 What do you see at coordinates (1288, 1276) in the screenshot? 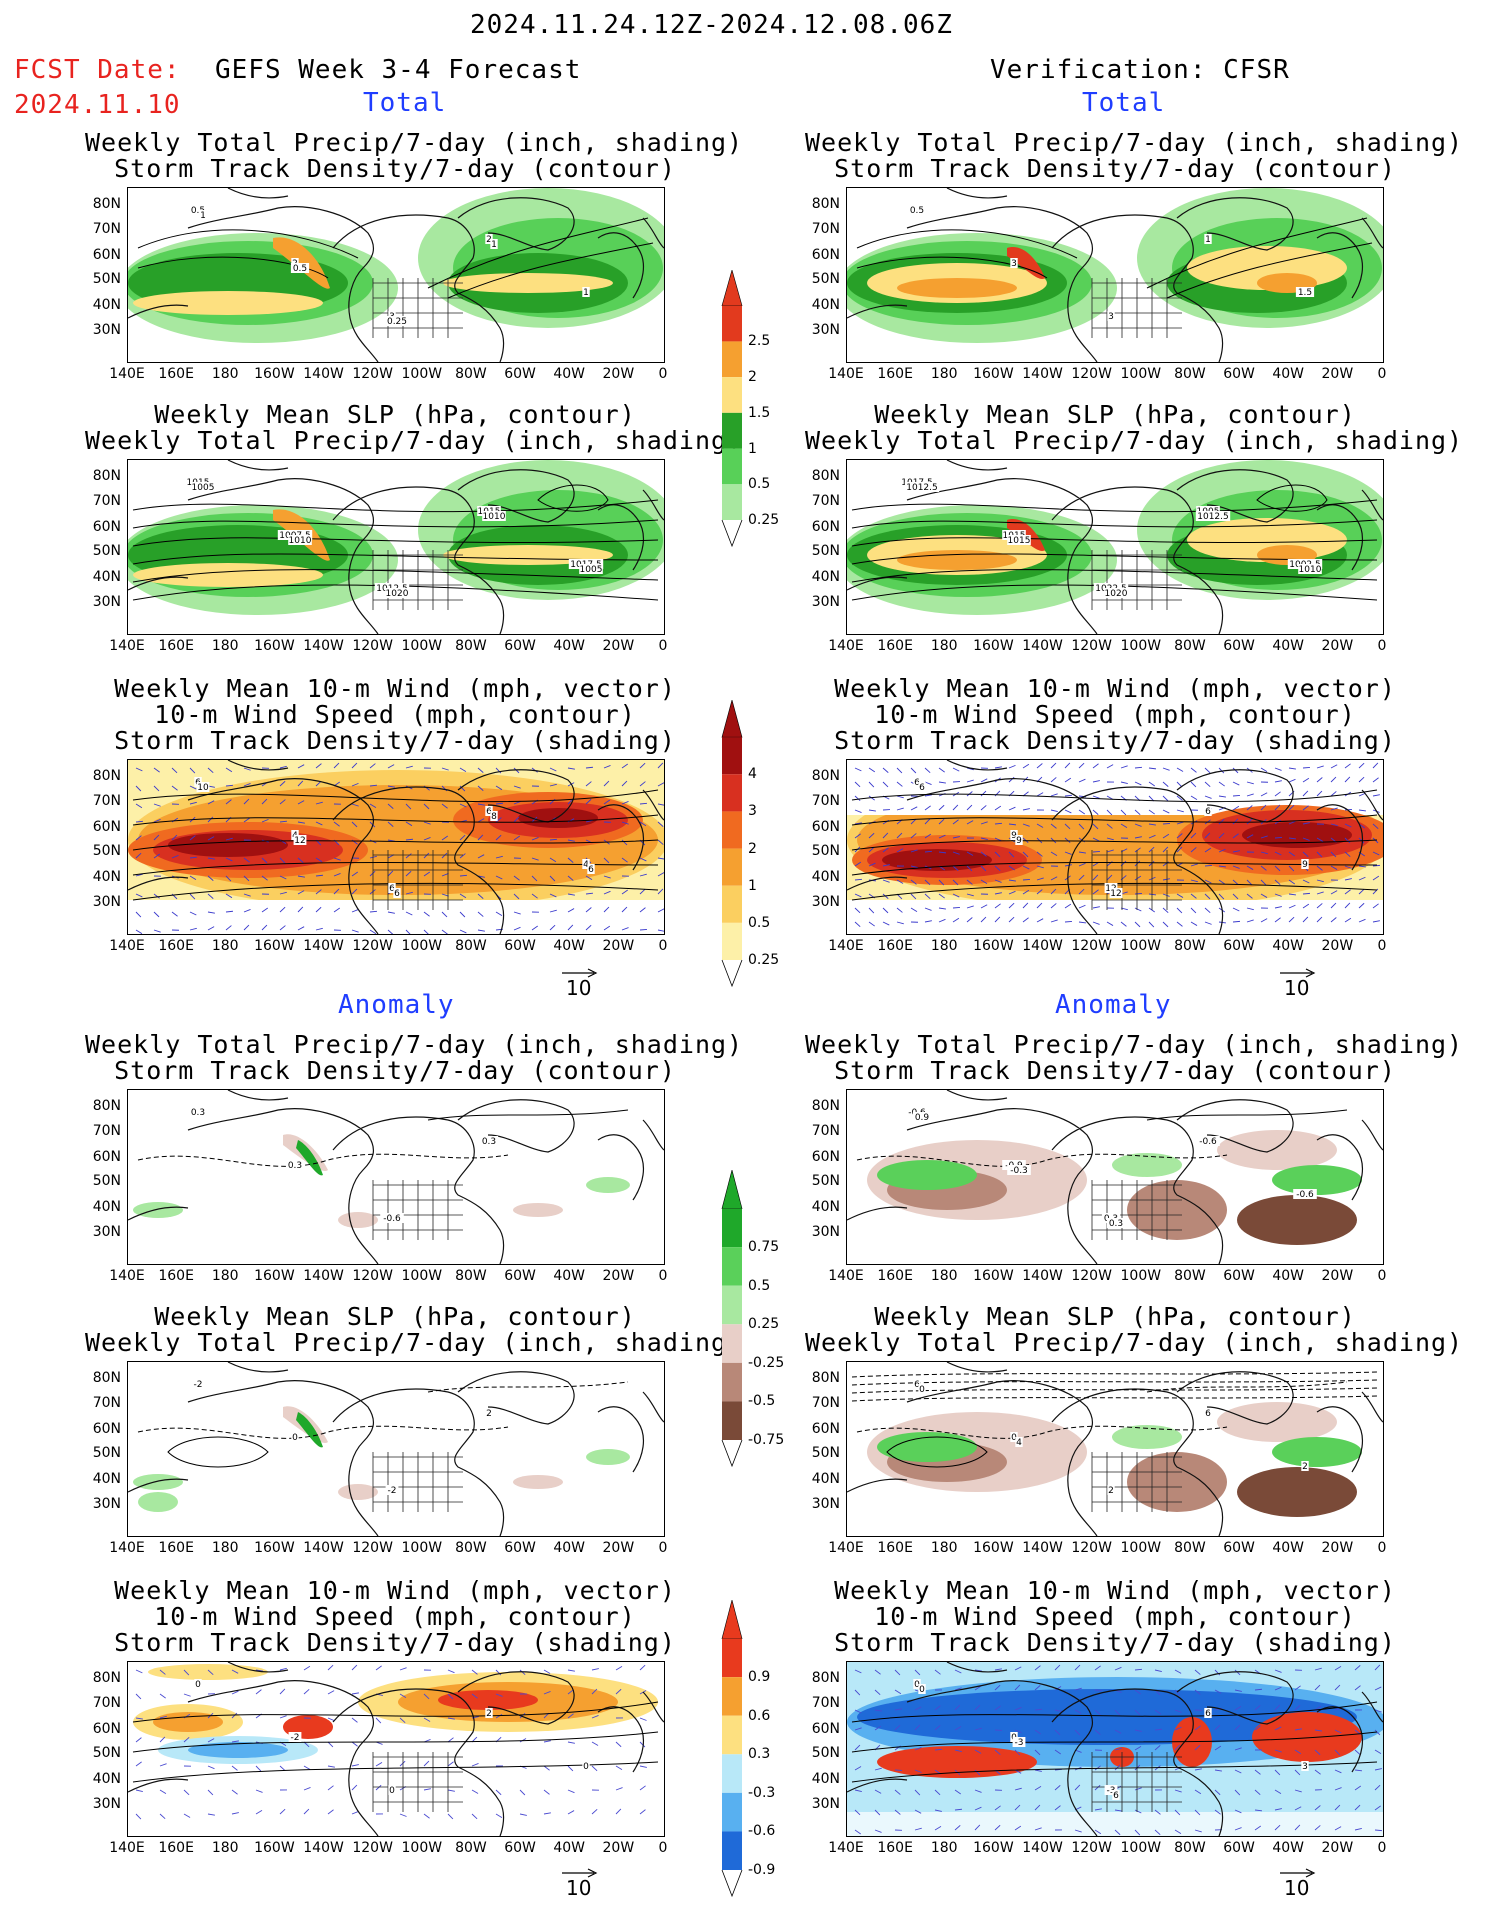
I see `p4r-lon-label: 40W` at bounding box center [1288, 1276].